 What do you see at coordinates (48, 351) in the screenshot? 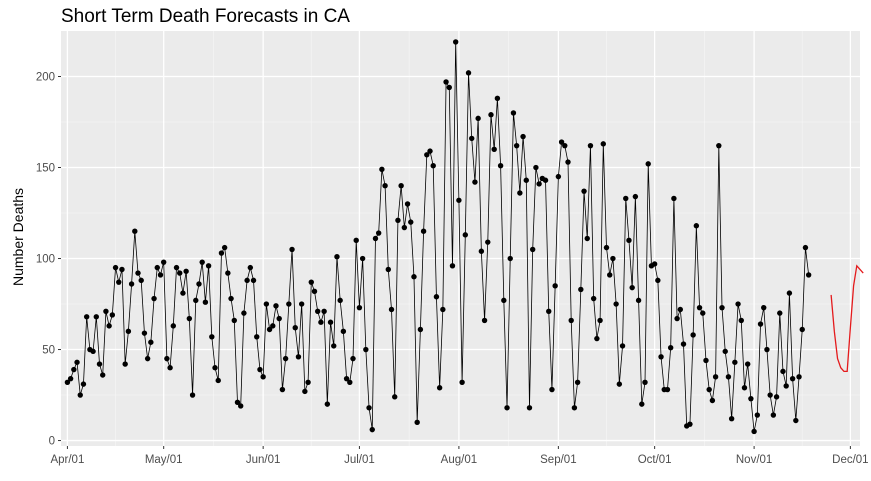
I see `y-tick-label: 50` at bounding box center [48, 351].